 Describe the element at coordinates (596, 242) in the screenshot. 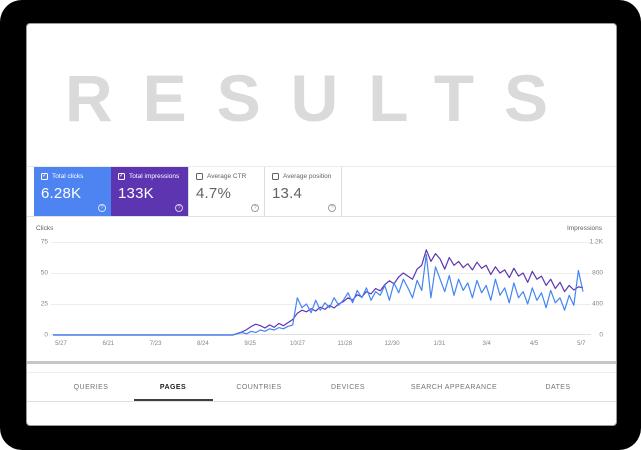

I see `right-axis-tick: 1.2K` at that location.